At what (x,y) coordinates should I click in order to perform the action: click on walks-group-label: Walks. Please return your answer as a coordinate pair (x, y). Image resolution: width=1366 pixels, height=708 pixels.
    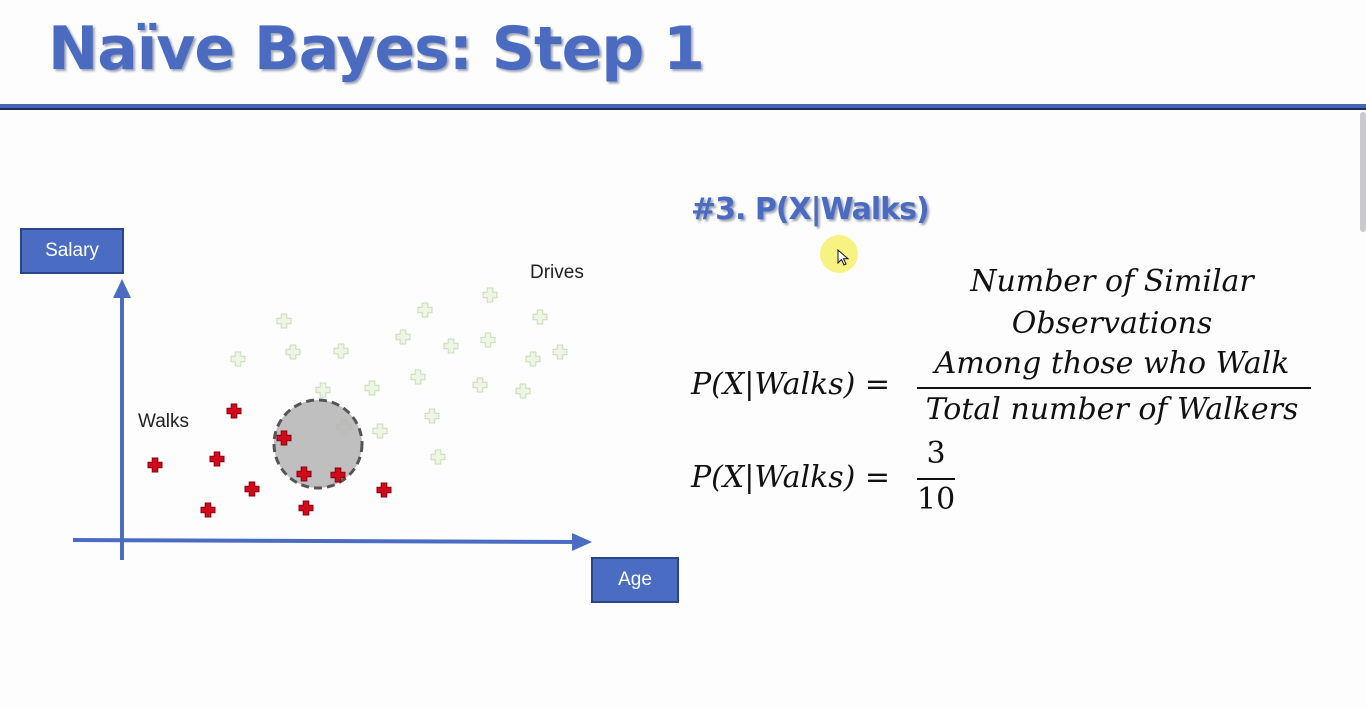
    Looking at the image, I should click on (164, 421).